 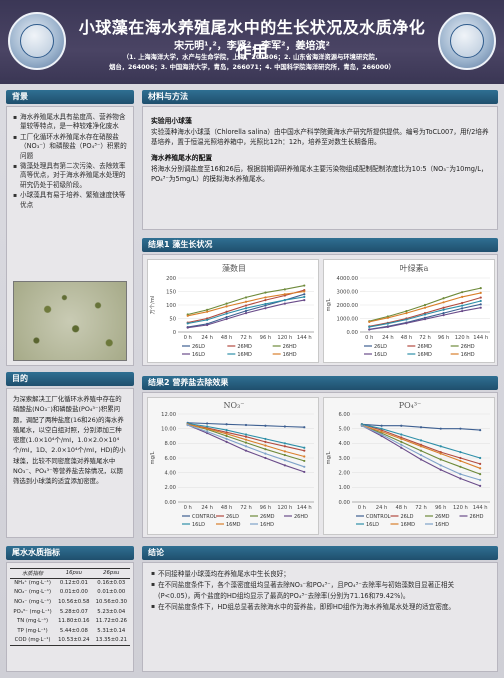 I want to click on column-header: 26psu, so click(x=111, y=573).